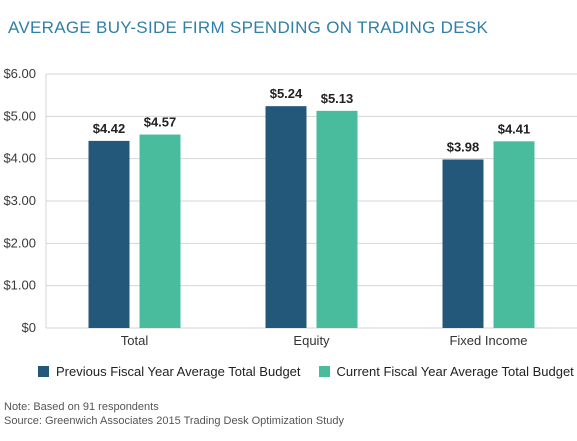  What do you see at coordinates (19, 115) in the screenshot?
I see `y-tick-label: $5.00` at bounding box center [19, 115].